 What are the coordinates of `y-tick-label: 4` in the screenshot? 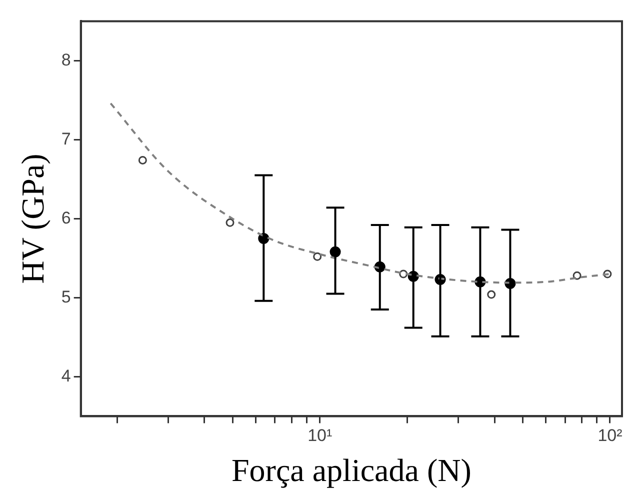 It's located at (66, 376).